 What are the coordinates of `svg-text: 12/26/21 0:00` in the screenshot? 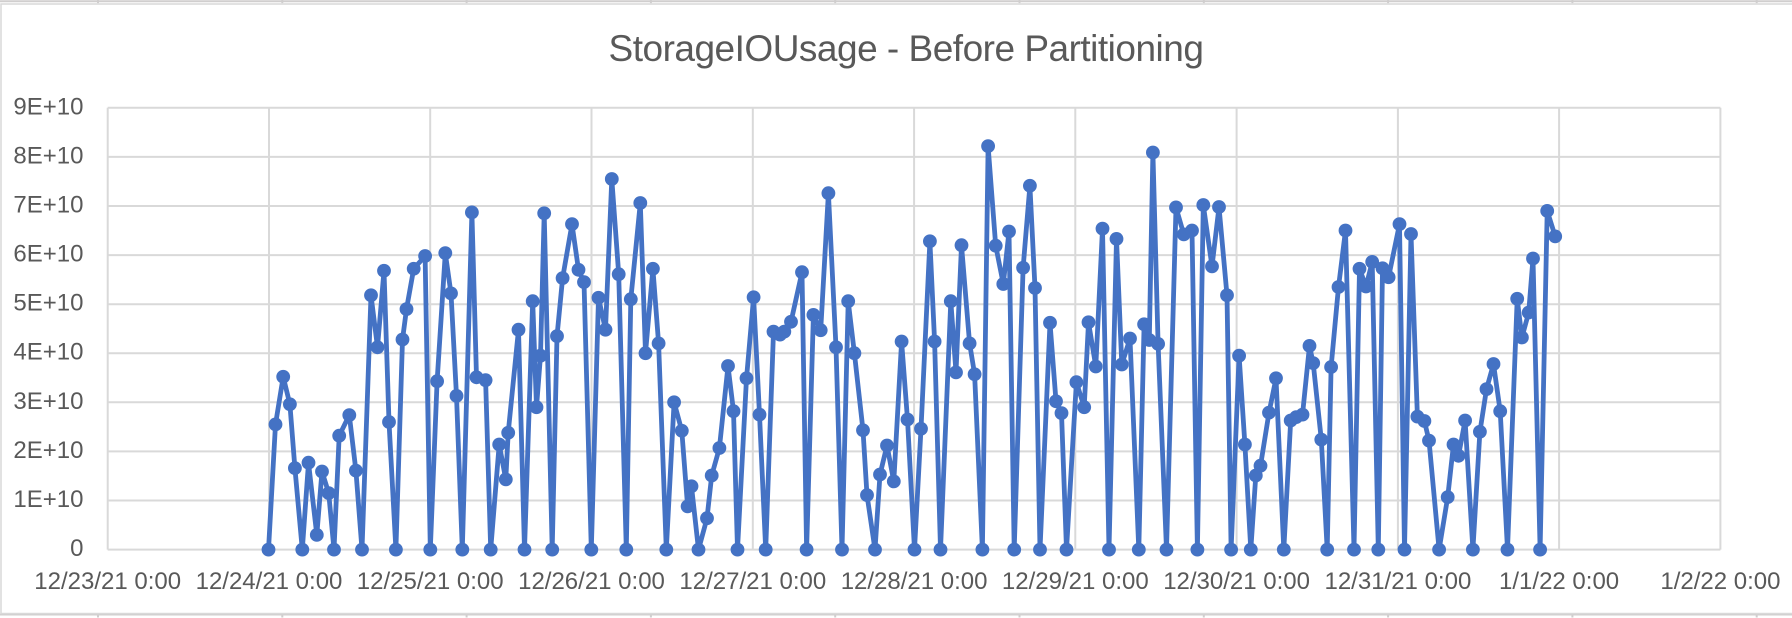 It's located at (591, 581).